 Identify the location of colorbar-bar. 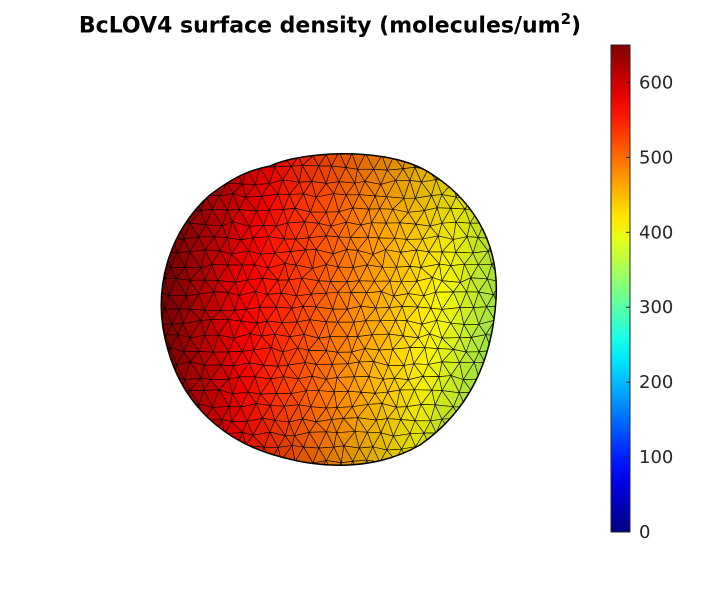
(620, 288).